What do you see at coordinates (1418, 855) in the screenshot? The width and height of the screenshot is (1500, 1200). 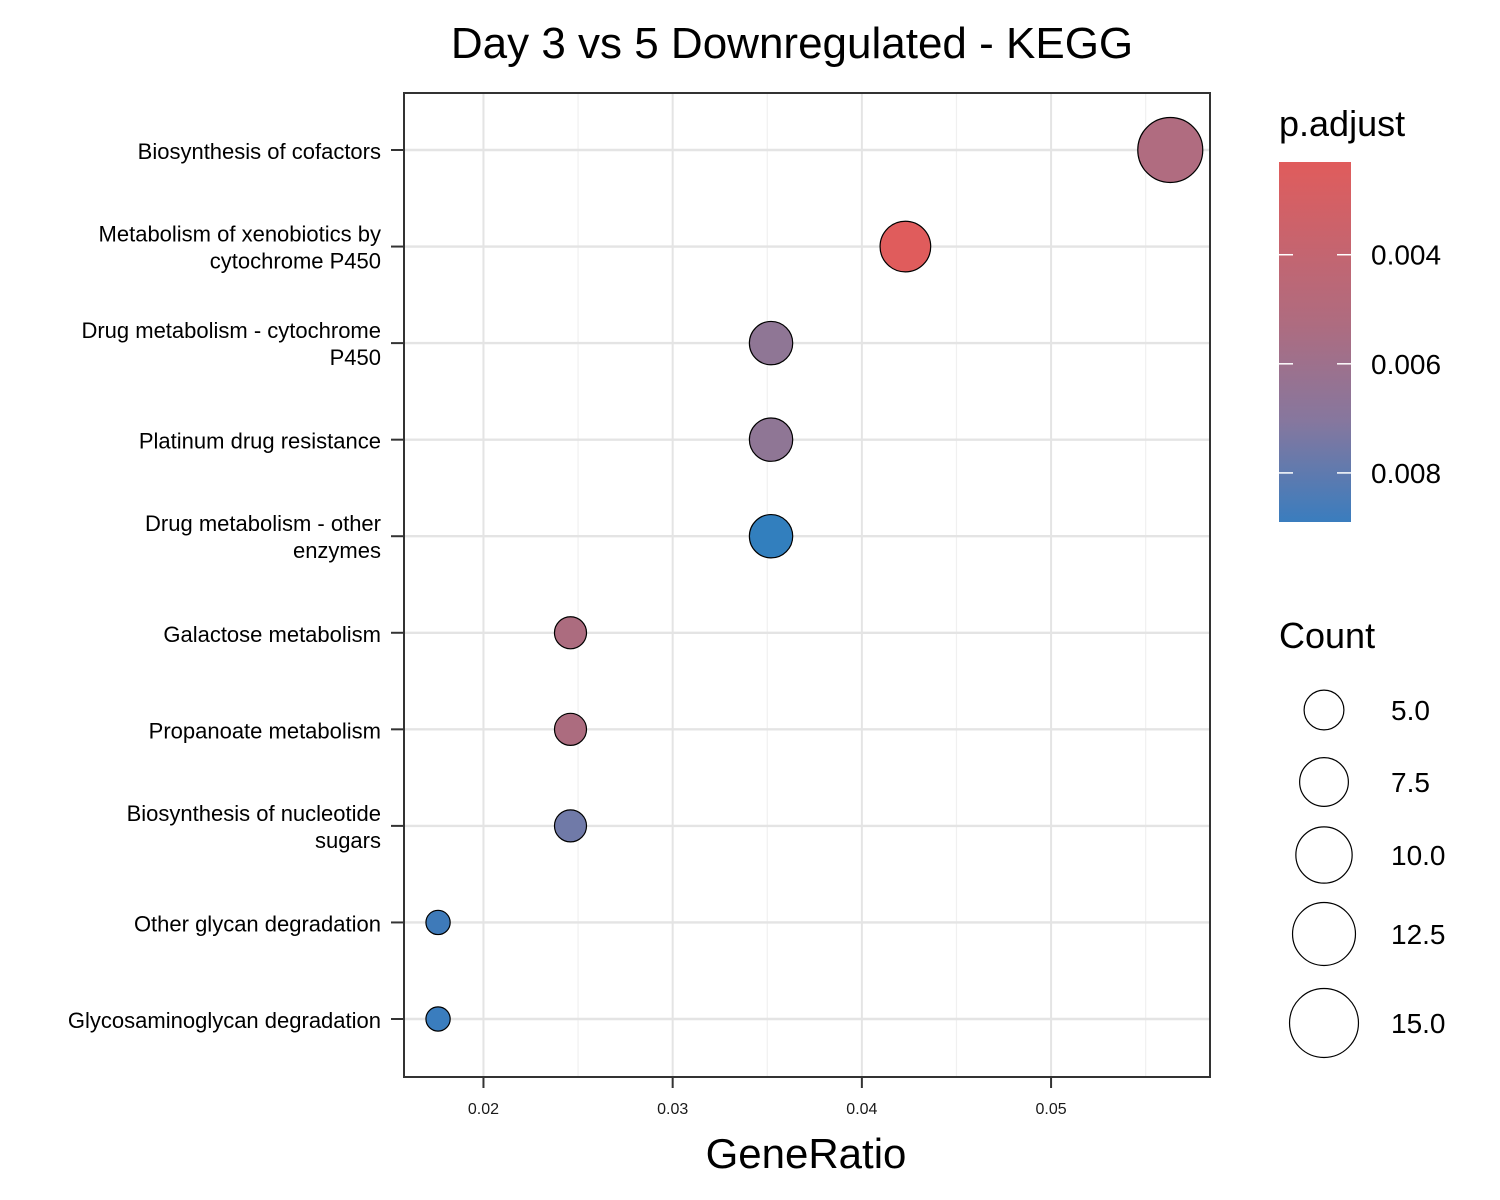 I see `size-legend-label: 10.0` at bounding box center [1418, 855].